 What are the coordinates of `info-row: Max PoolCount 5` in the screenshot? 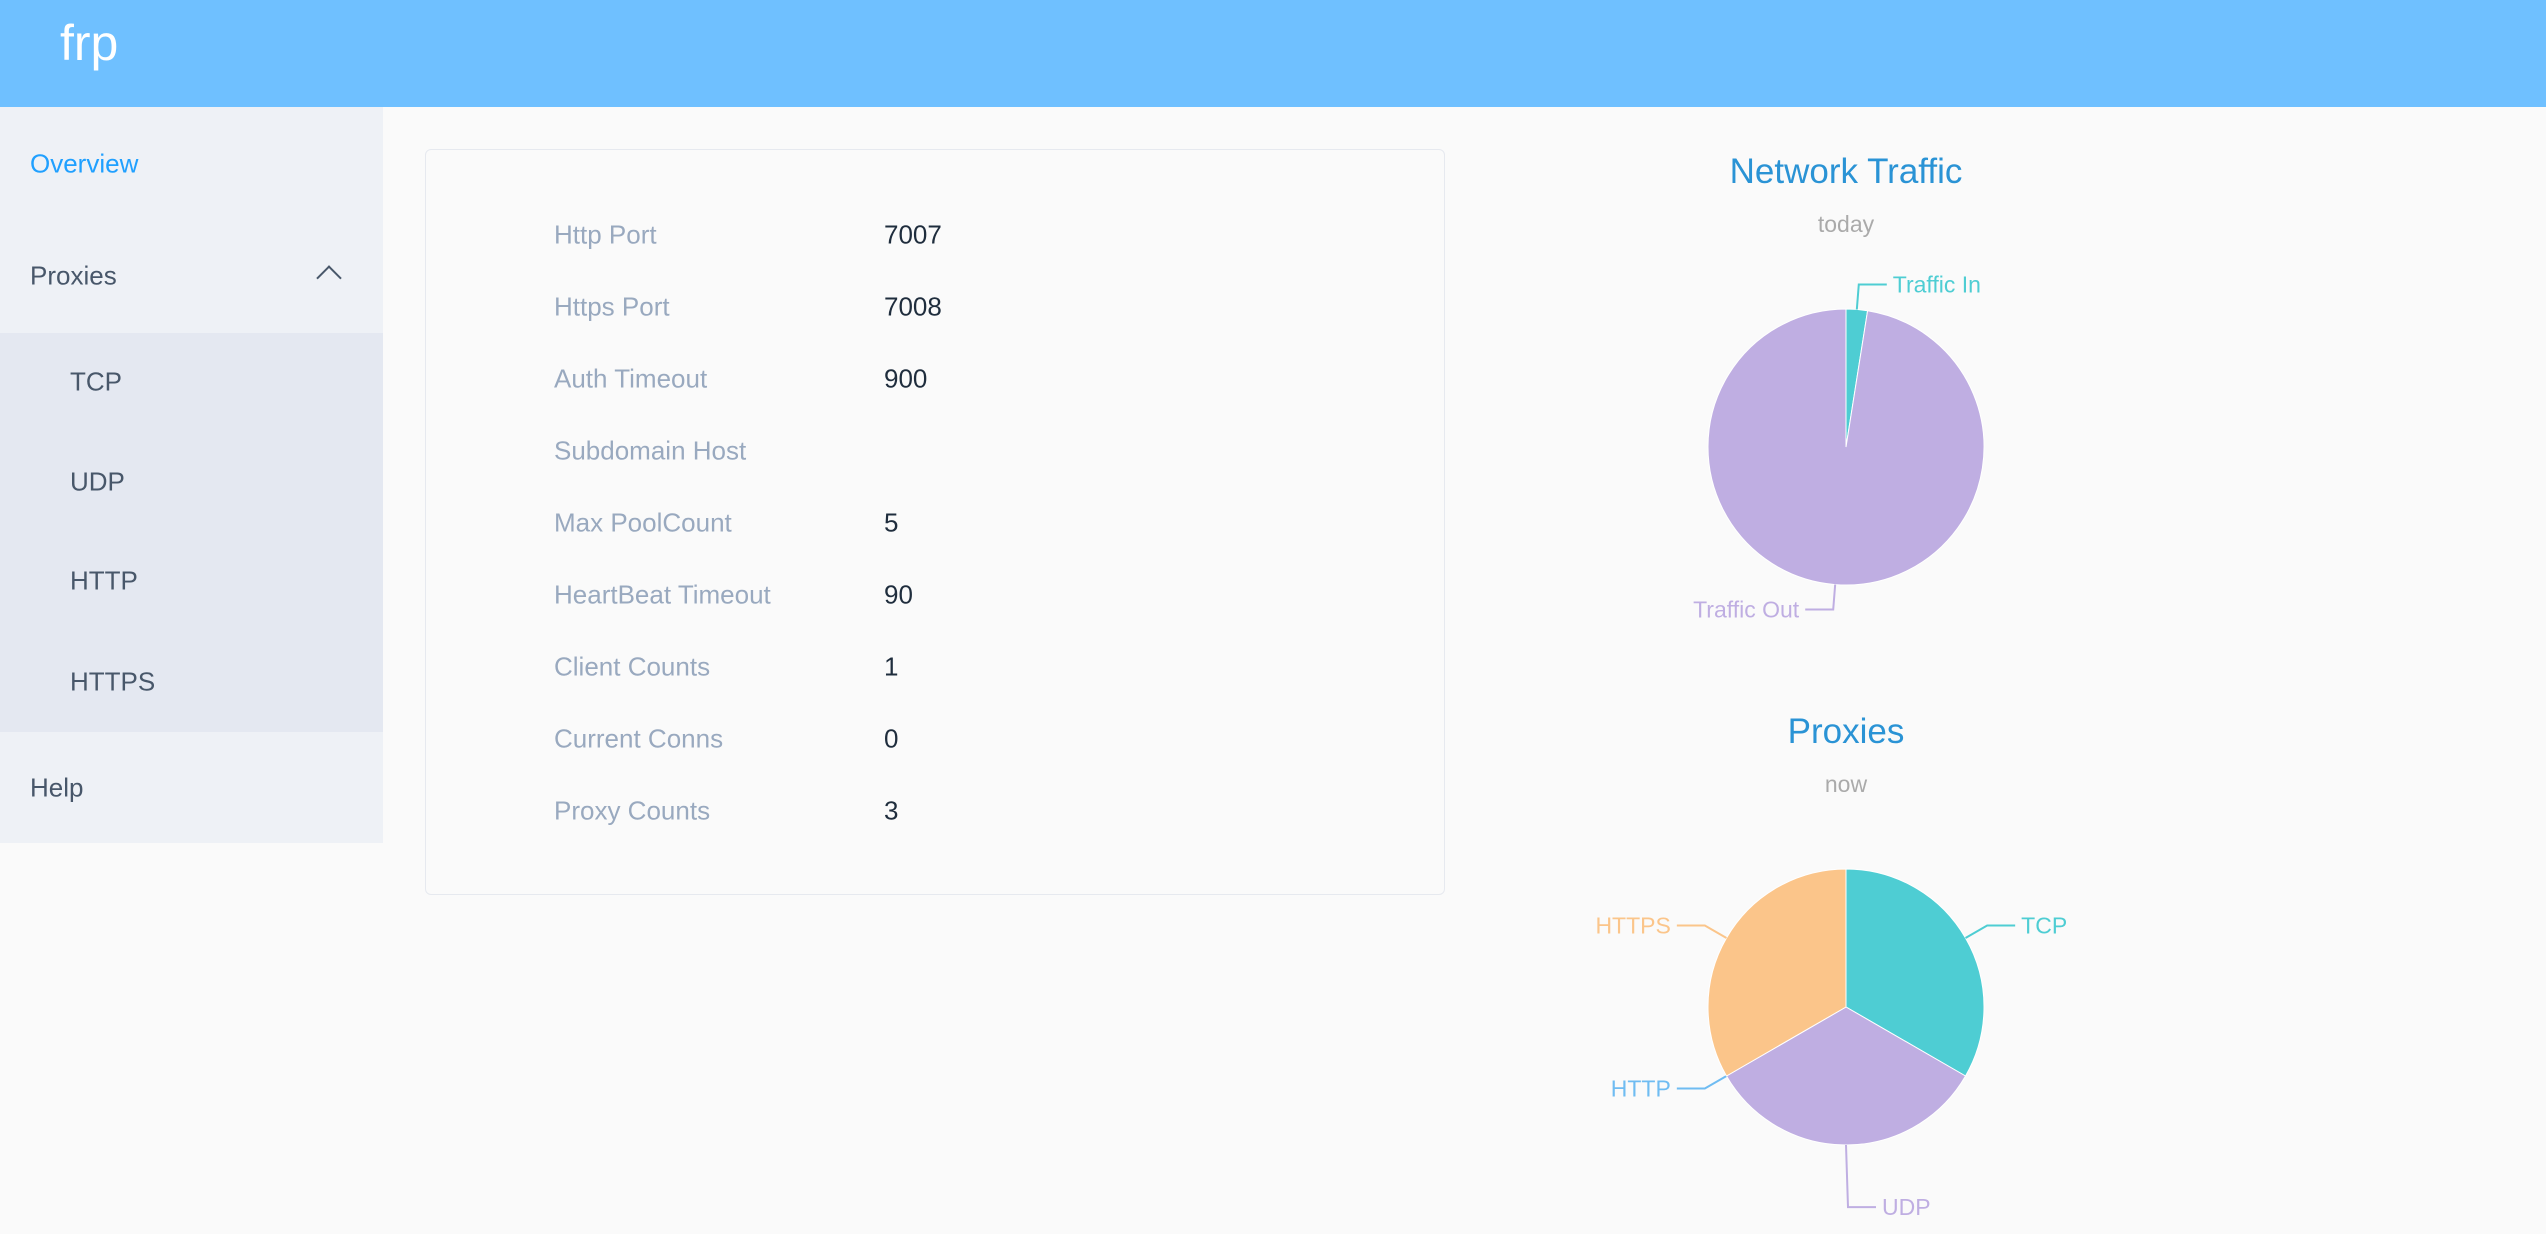 It's located at (726, 523).